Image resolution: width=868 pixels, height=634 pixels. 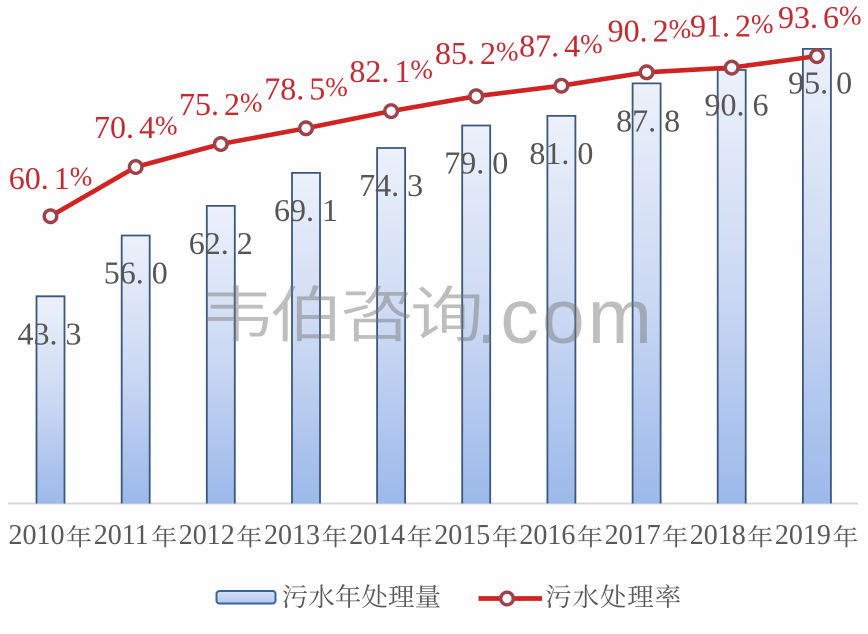 I want to click on svg-text: 95. 0, so click(x=820, y=82).